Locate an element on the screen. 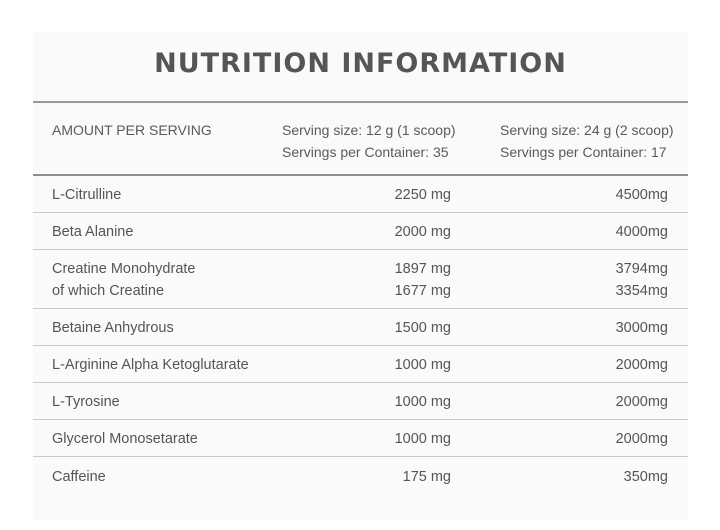 The width and height of the screenshot is (720, 530). ingredient-subname: of which Creatine is located at coordinates (108, 291).